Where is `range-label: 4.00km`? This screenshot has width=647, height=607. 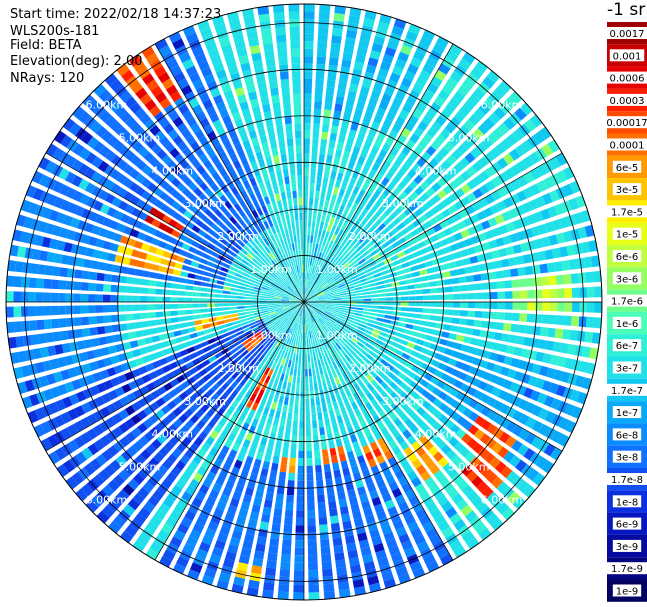
range-label: 4.00km is located at coordinates (436, 434).